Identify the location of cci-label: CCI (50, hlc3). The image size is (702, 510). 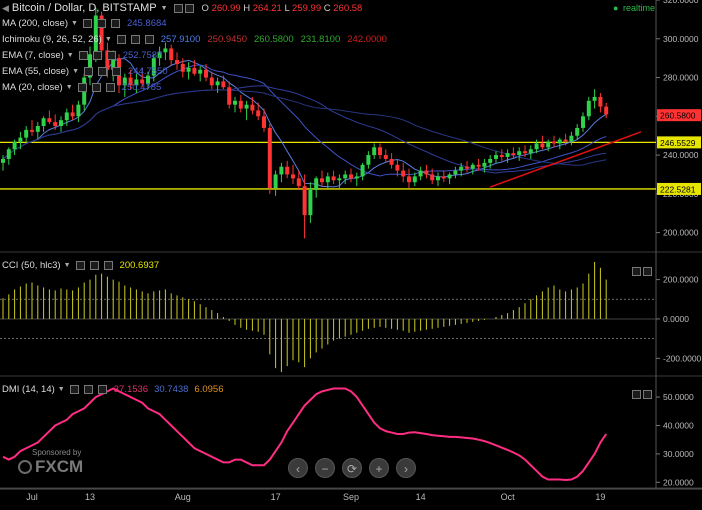
(31, 265).